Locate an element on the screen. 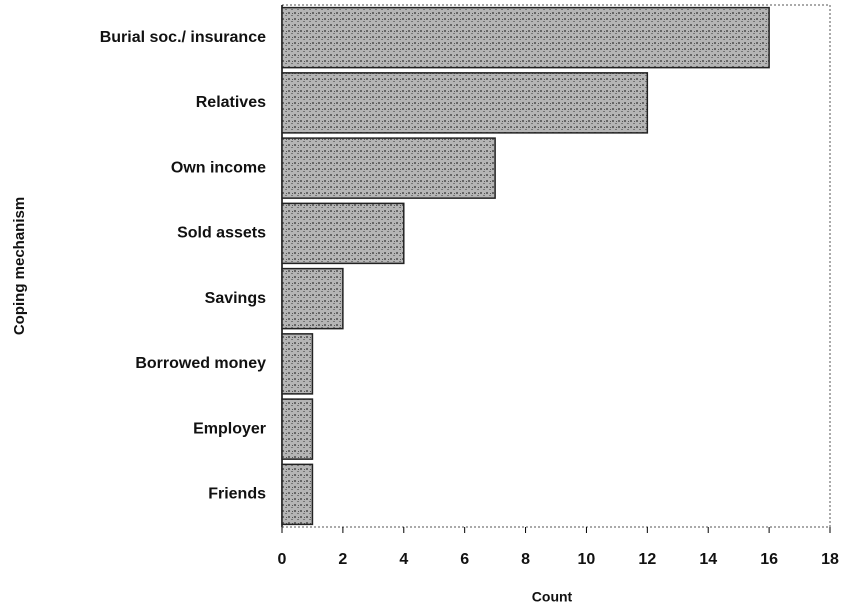 The image size is (842, 610). x-tick-label: 6 is located at coordinates (464, 559).